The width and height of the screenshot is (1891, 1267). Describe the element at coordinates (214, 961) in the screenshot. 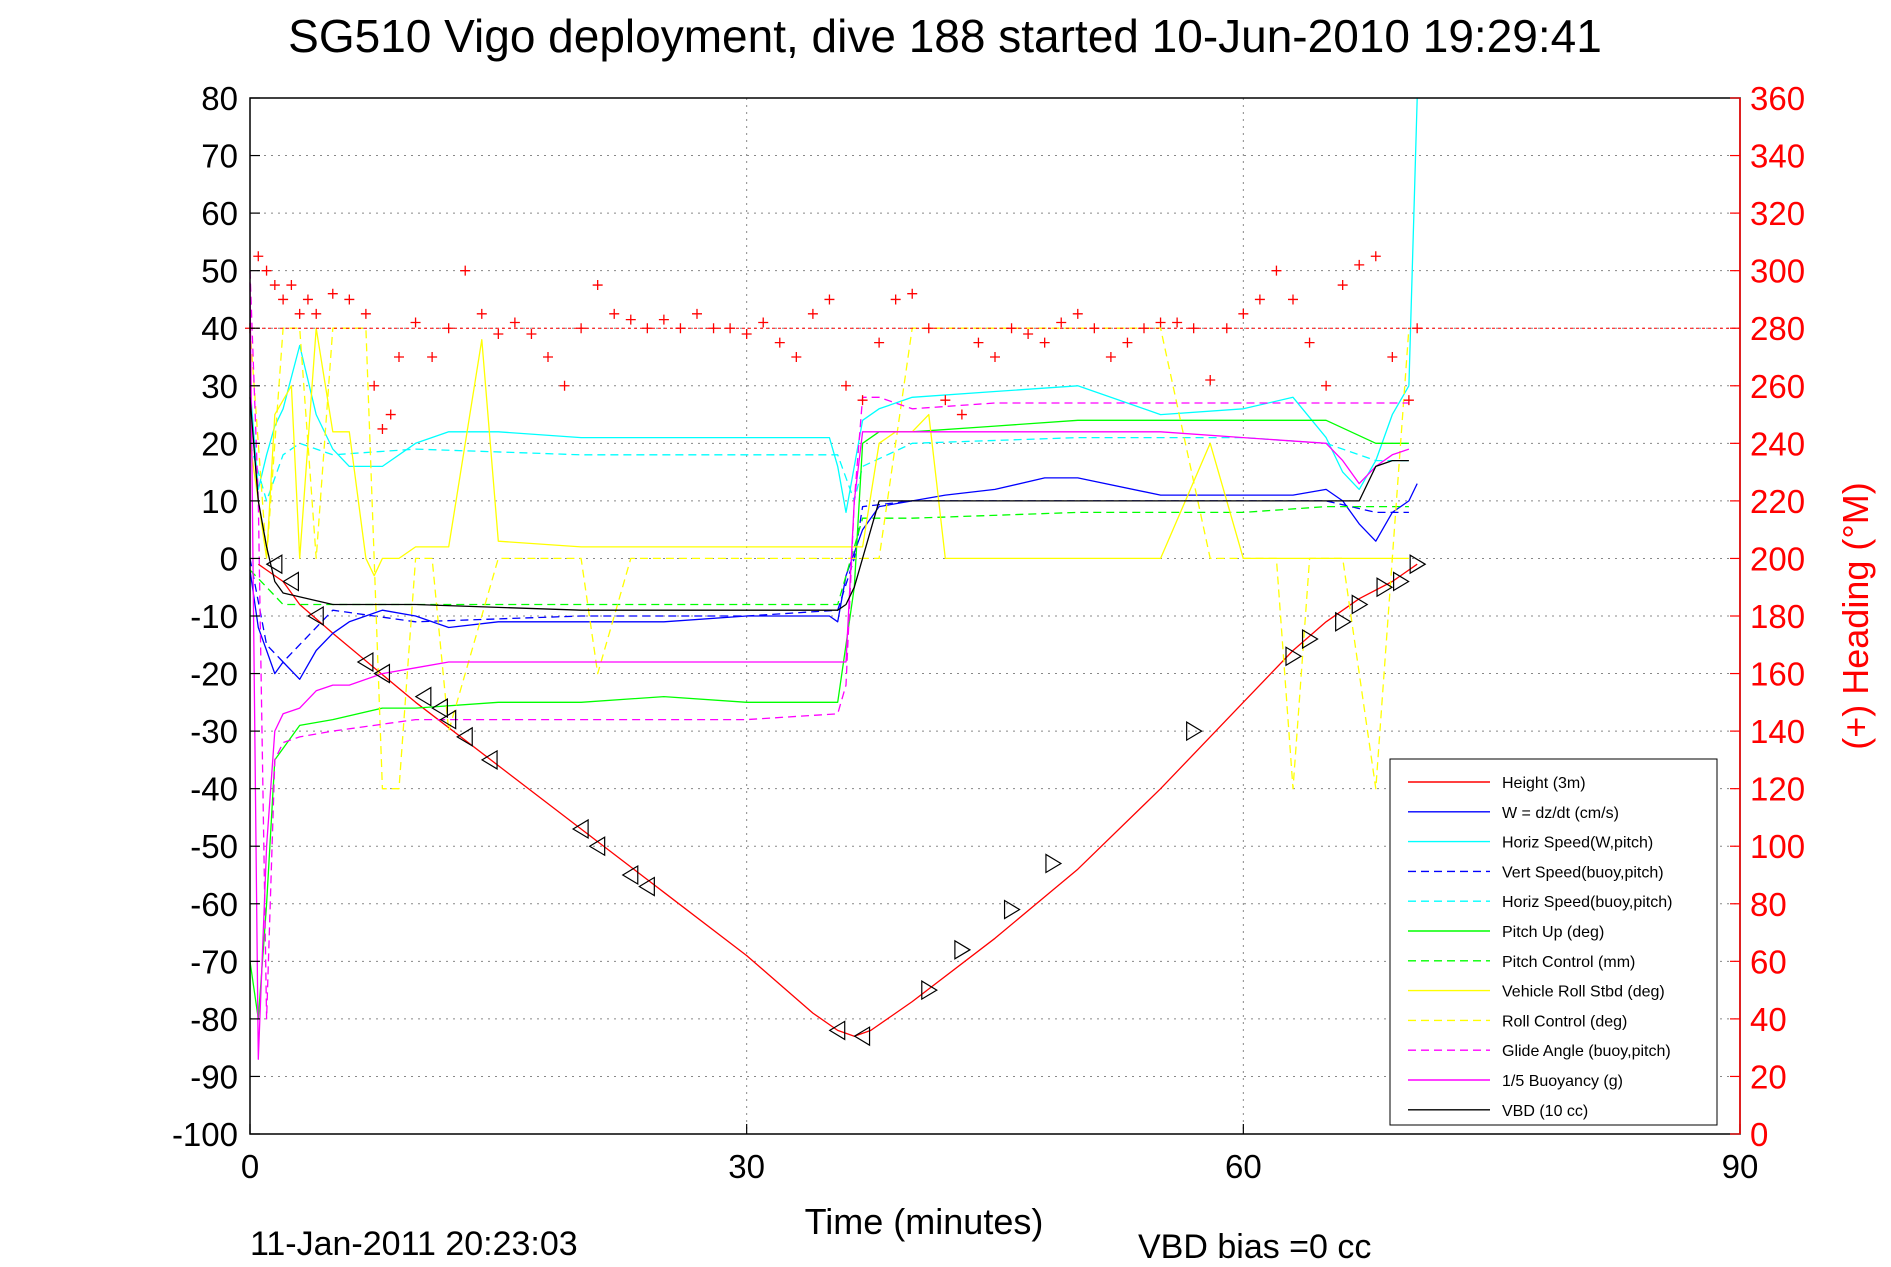

I see `y-tick-label: -70` at that location.